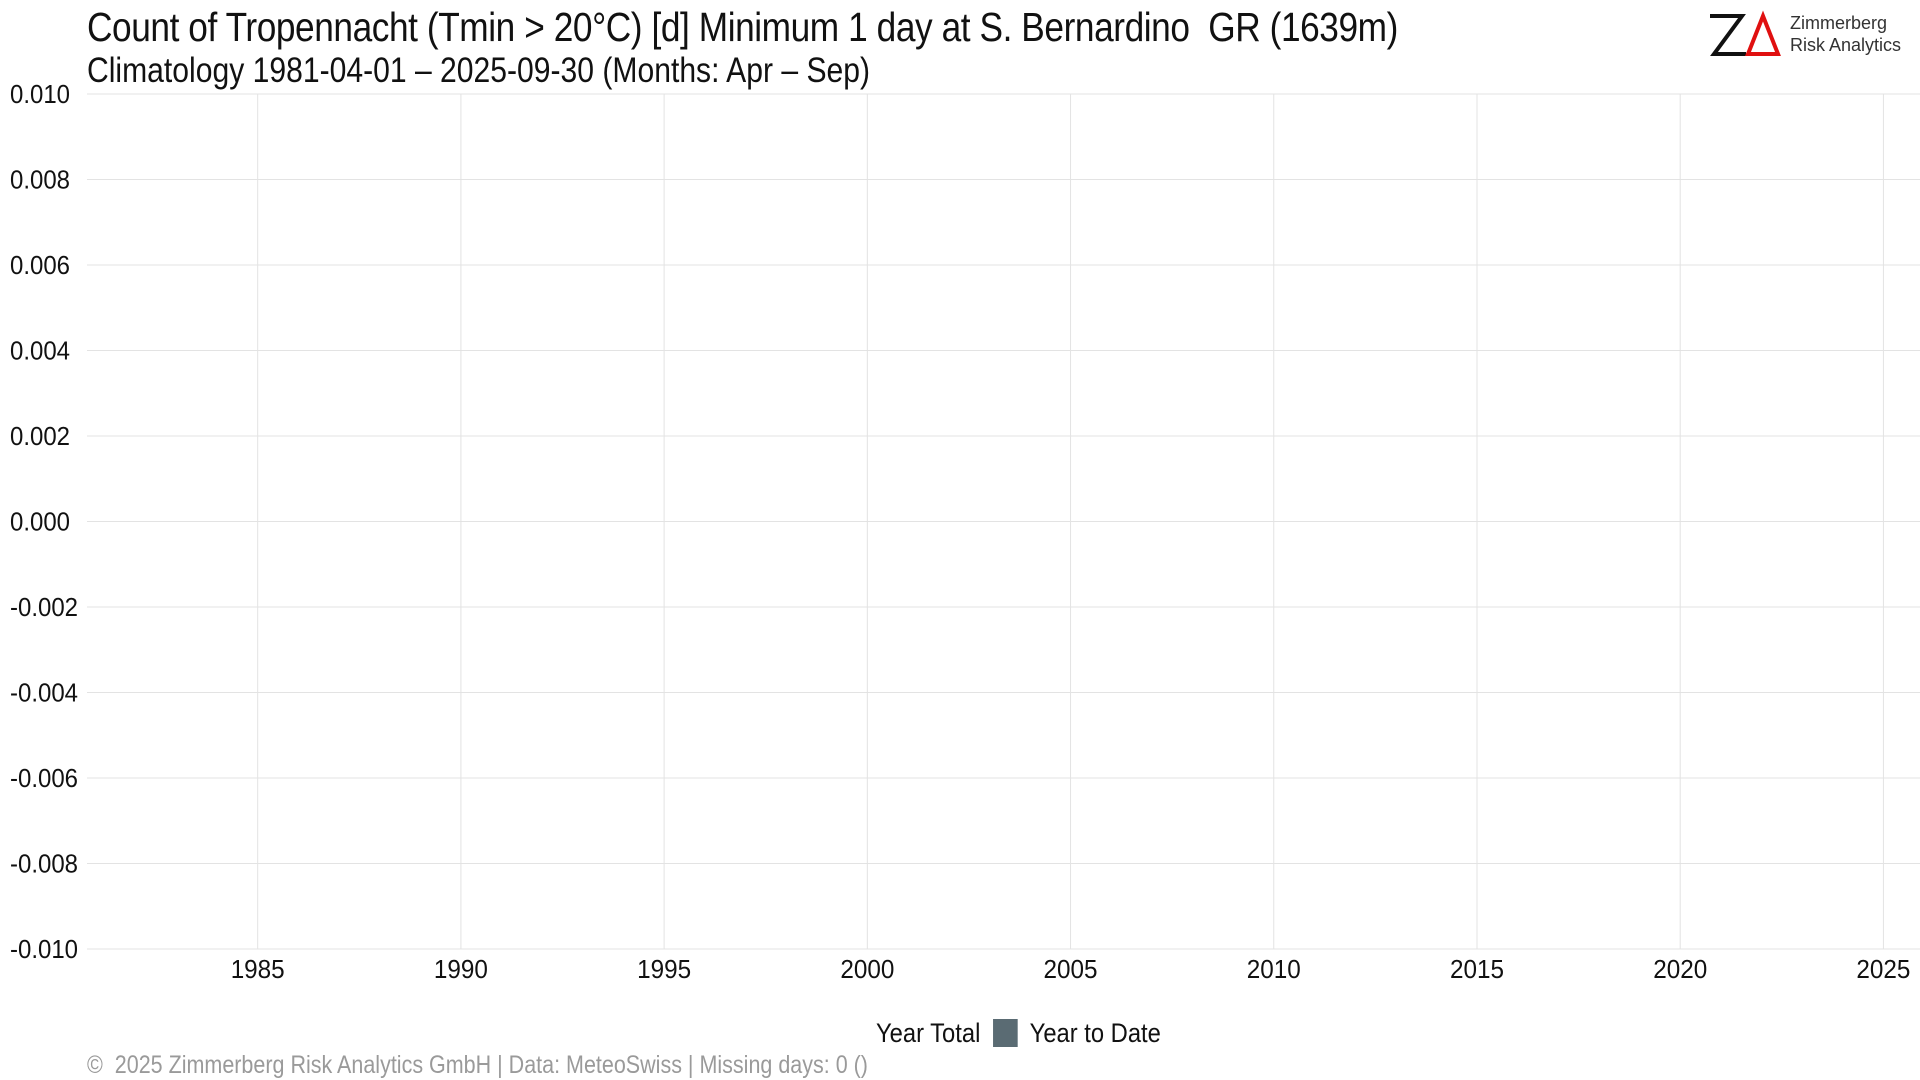 Image resolution: width=1920 pixels, height=1080 pixels. I want to click on y-tick-label: -0.004, so click(44, 693).